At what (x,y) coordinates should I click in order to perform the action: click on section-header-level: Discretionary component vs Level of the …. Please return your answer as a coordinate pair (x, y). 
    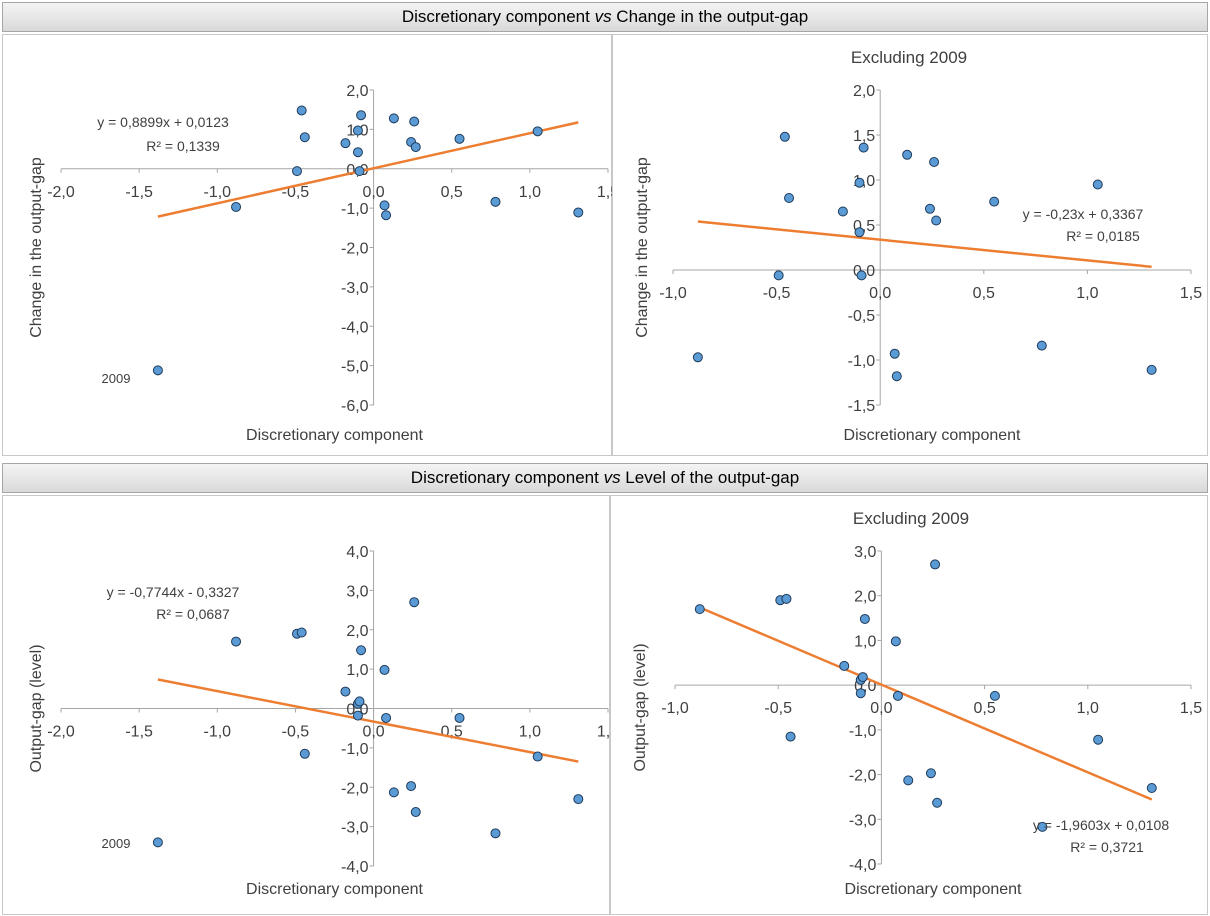
    Looking at the image, I should click on (605, 478).